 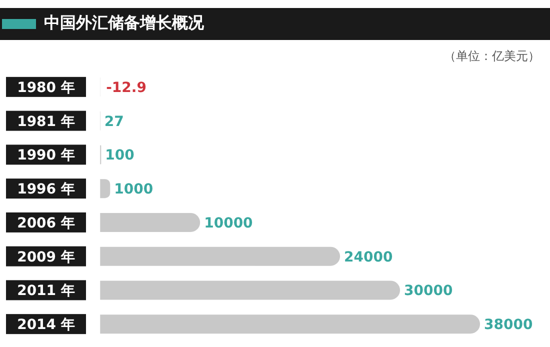 What do you see at coordinates (229, 223) in the screenshot?
I see `data-label: 10000` at bounding box center [229, 223].